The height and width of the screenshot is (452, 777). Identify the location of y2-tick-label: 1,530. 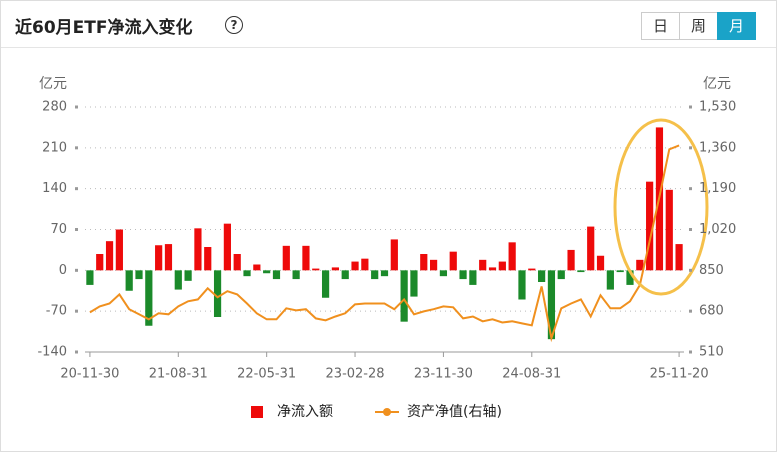
(717, 107).